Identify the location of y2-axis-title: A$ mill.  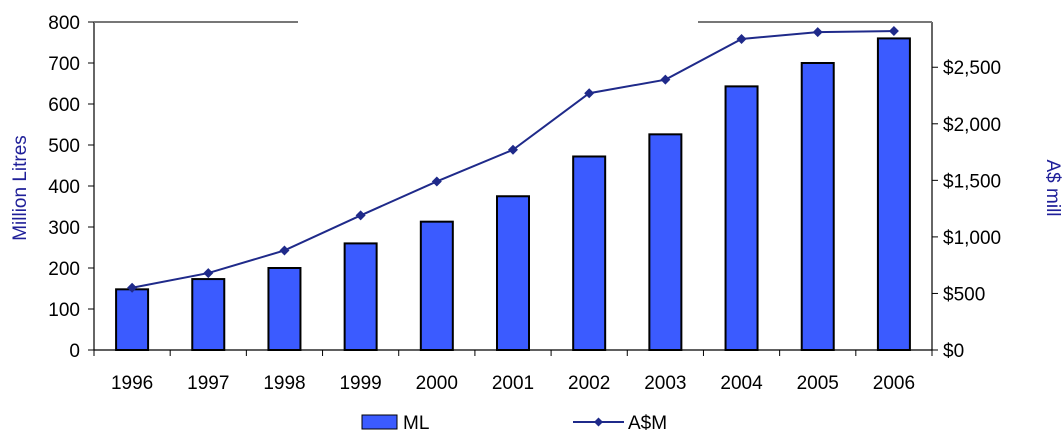
(1052, 187).